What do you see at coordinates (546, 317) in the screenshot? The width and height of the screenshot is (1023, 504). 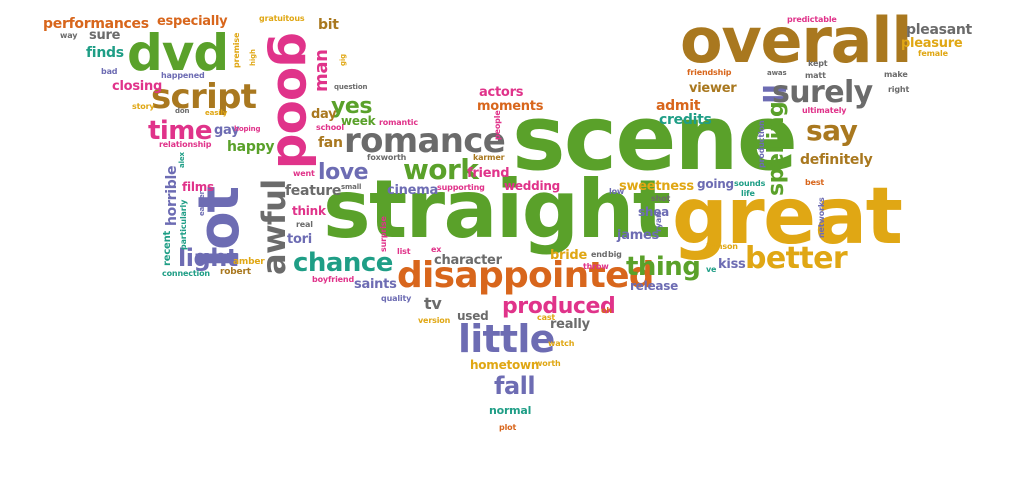 I see `word-cast: cast` at bounding box center [546, 317].